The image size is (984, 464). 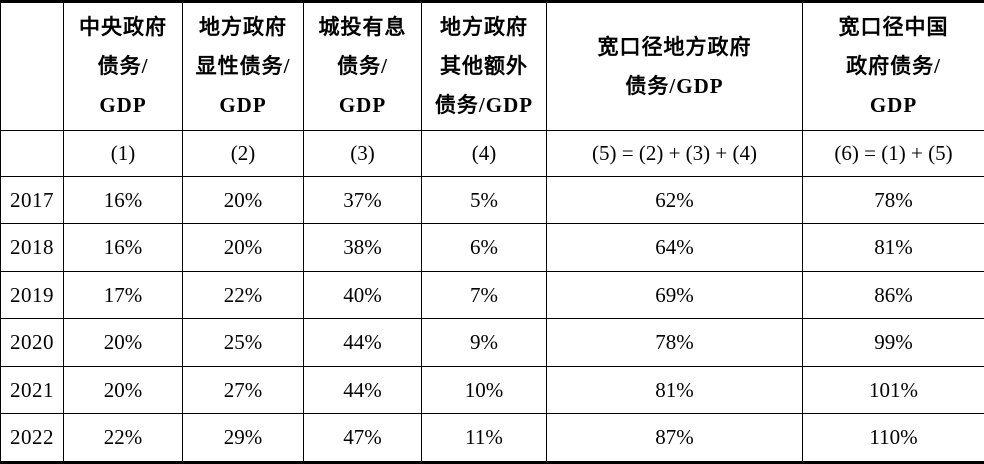 I want to click on year-cell: 2019, so click(x=32, y=295).